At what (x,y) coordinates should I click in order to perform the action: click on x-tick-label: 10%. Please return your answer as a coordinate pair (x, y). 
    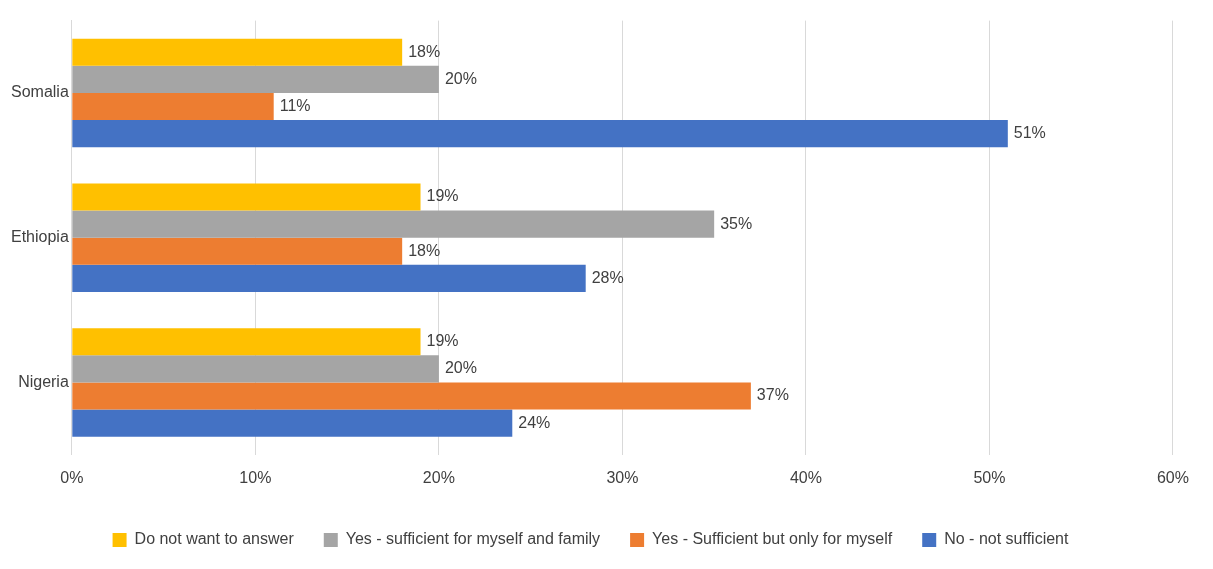
    Looking at the image, I should click on (255, 477).